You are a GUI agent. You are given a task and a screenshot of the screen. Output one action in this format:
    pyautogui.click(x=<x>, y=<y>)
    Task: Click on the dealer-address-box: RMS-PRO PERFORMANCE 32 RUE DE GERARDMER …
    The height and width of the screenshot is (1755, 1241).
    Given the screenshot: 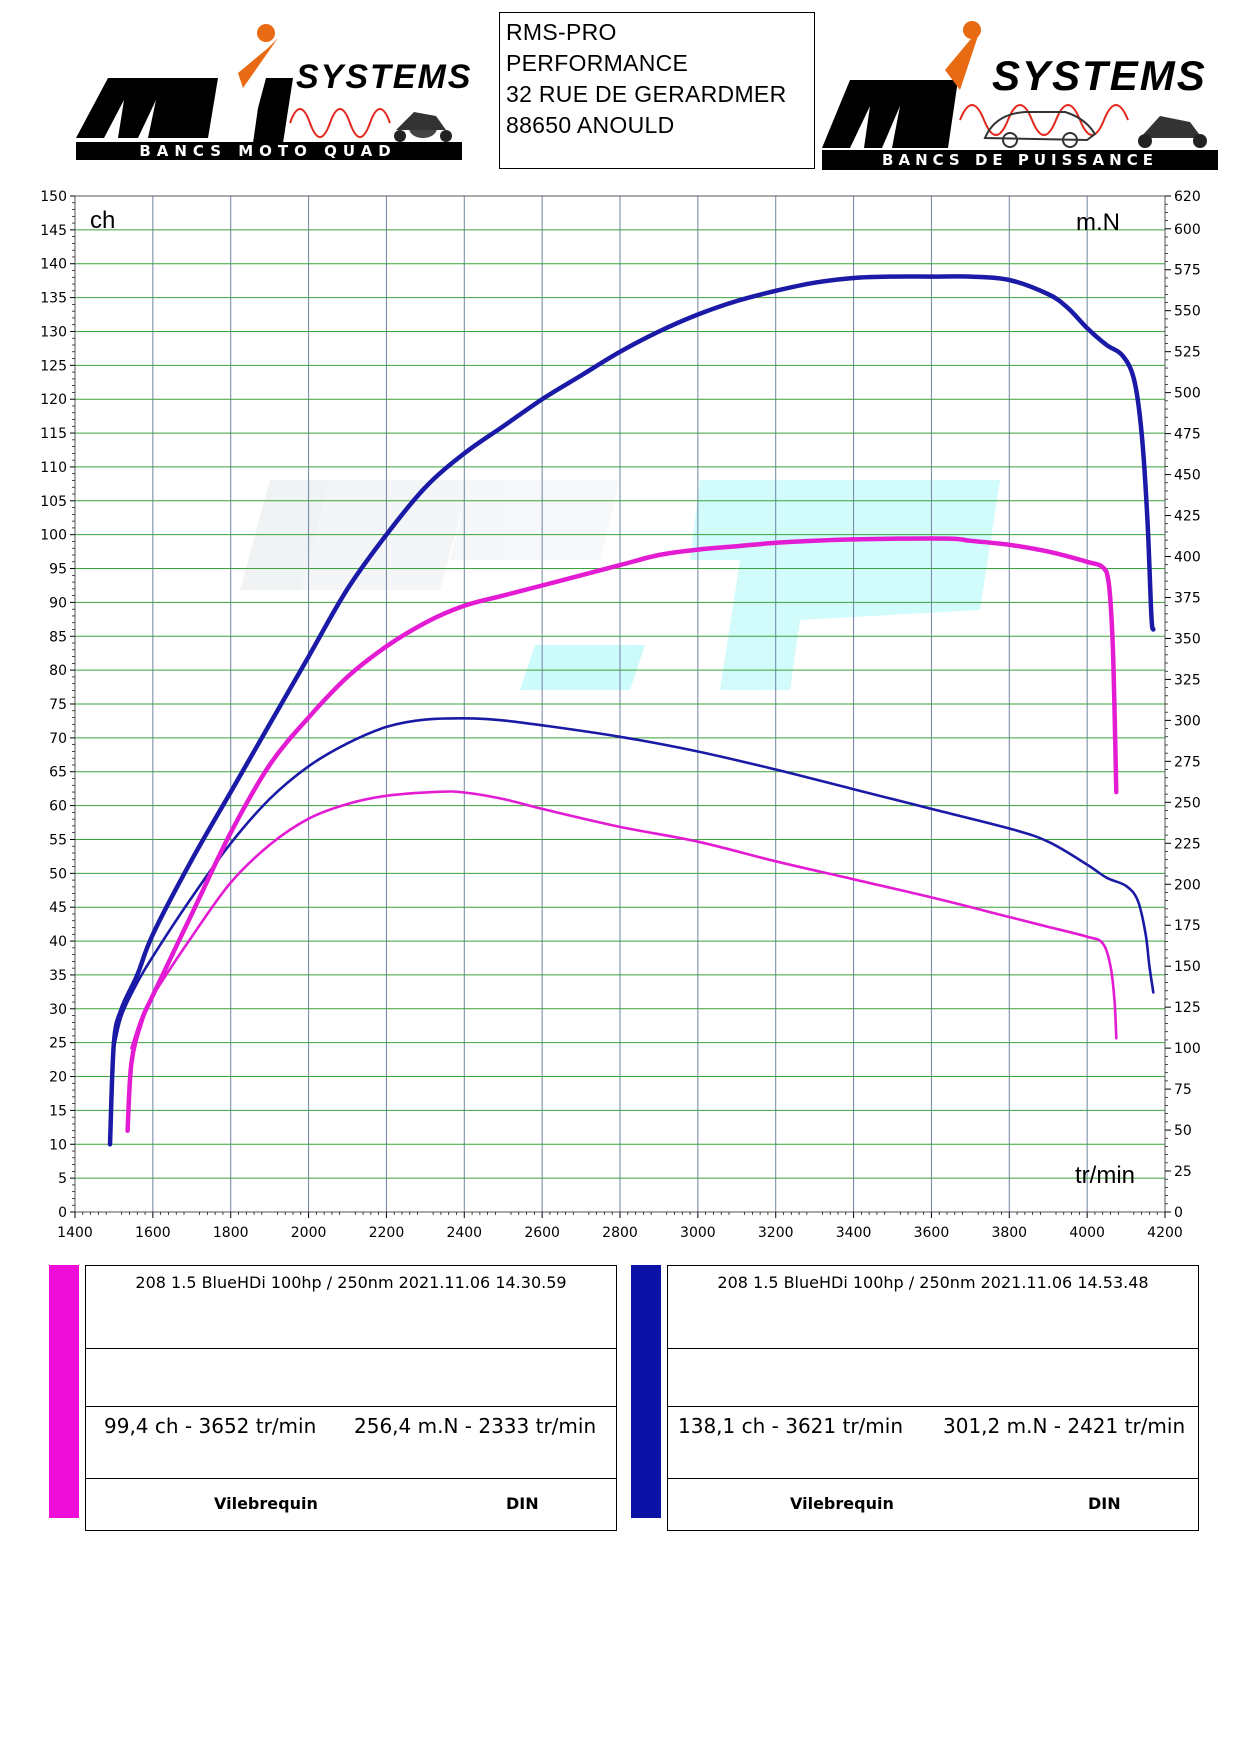 What is the action you would take?
    pyautogui.click(x=657, y=90)
    